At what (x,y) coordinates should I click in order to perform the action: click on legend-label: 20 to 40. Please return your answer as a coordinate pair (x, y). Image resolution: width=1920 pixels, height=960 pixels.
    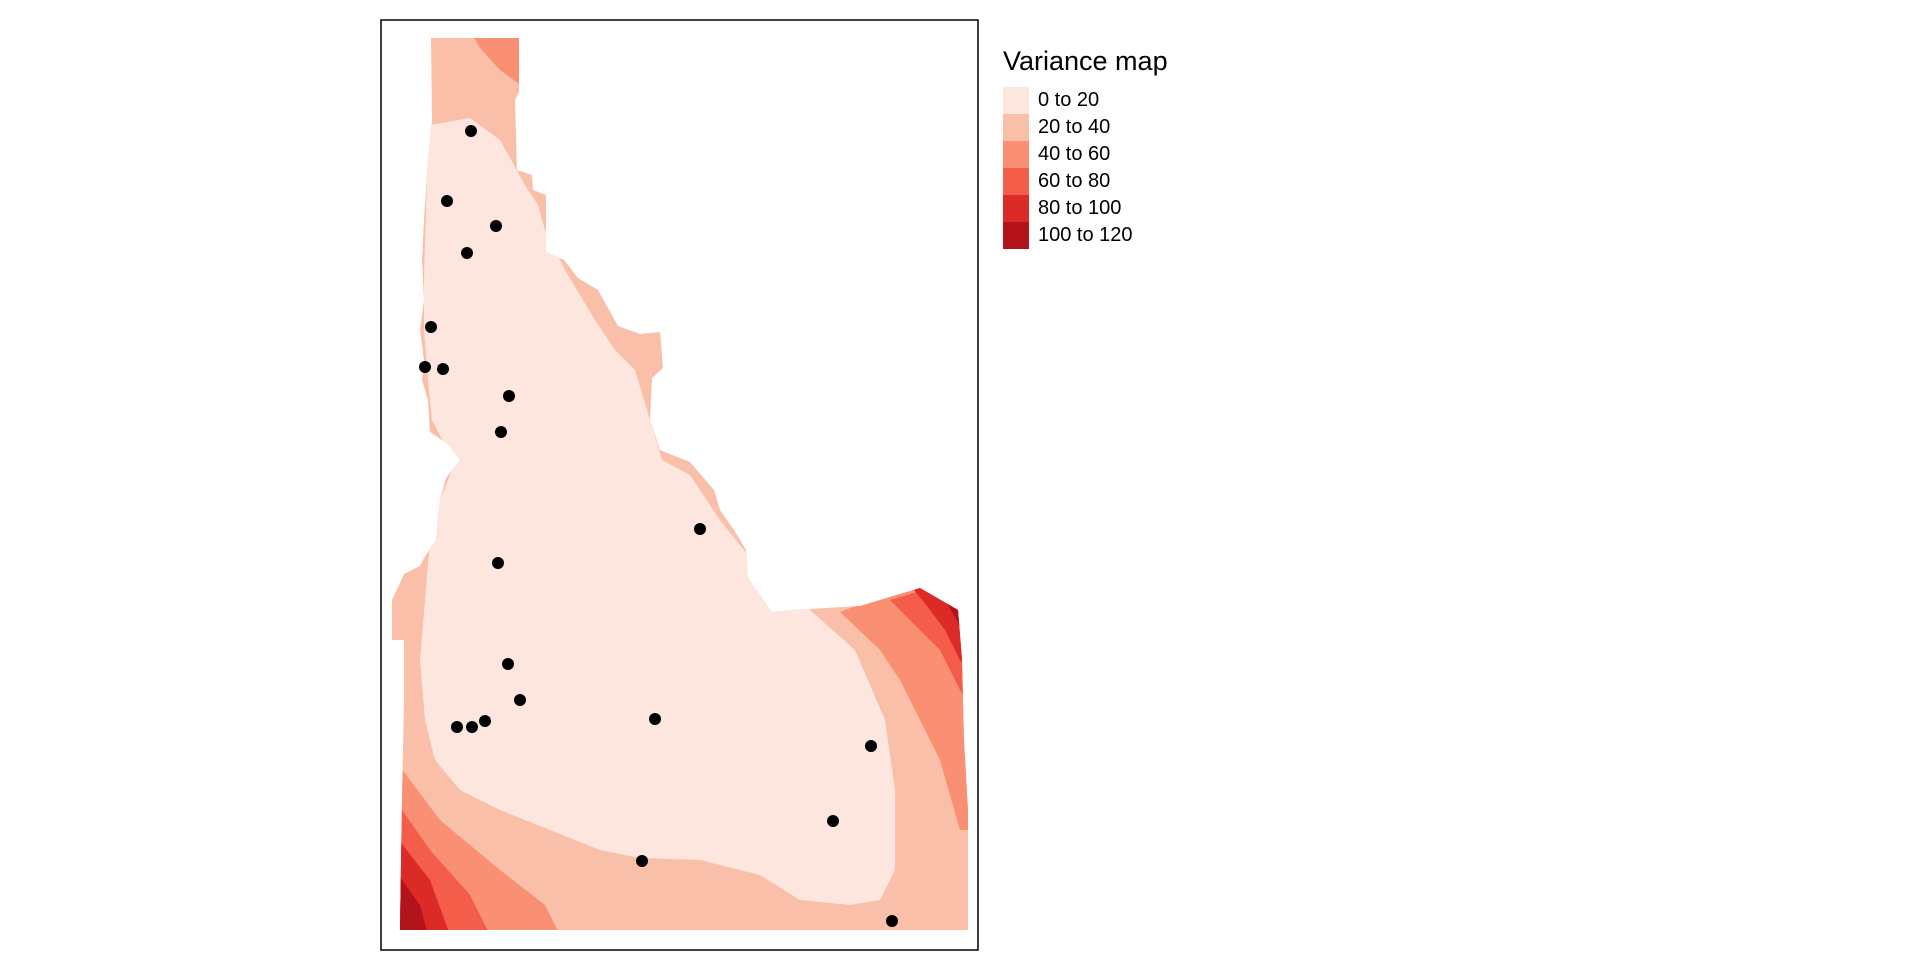
    Looking at the image, I should click on (1074, 127).